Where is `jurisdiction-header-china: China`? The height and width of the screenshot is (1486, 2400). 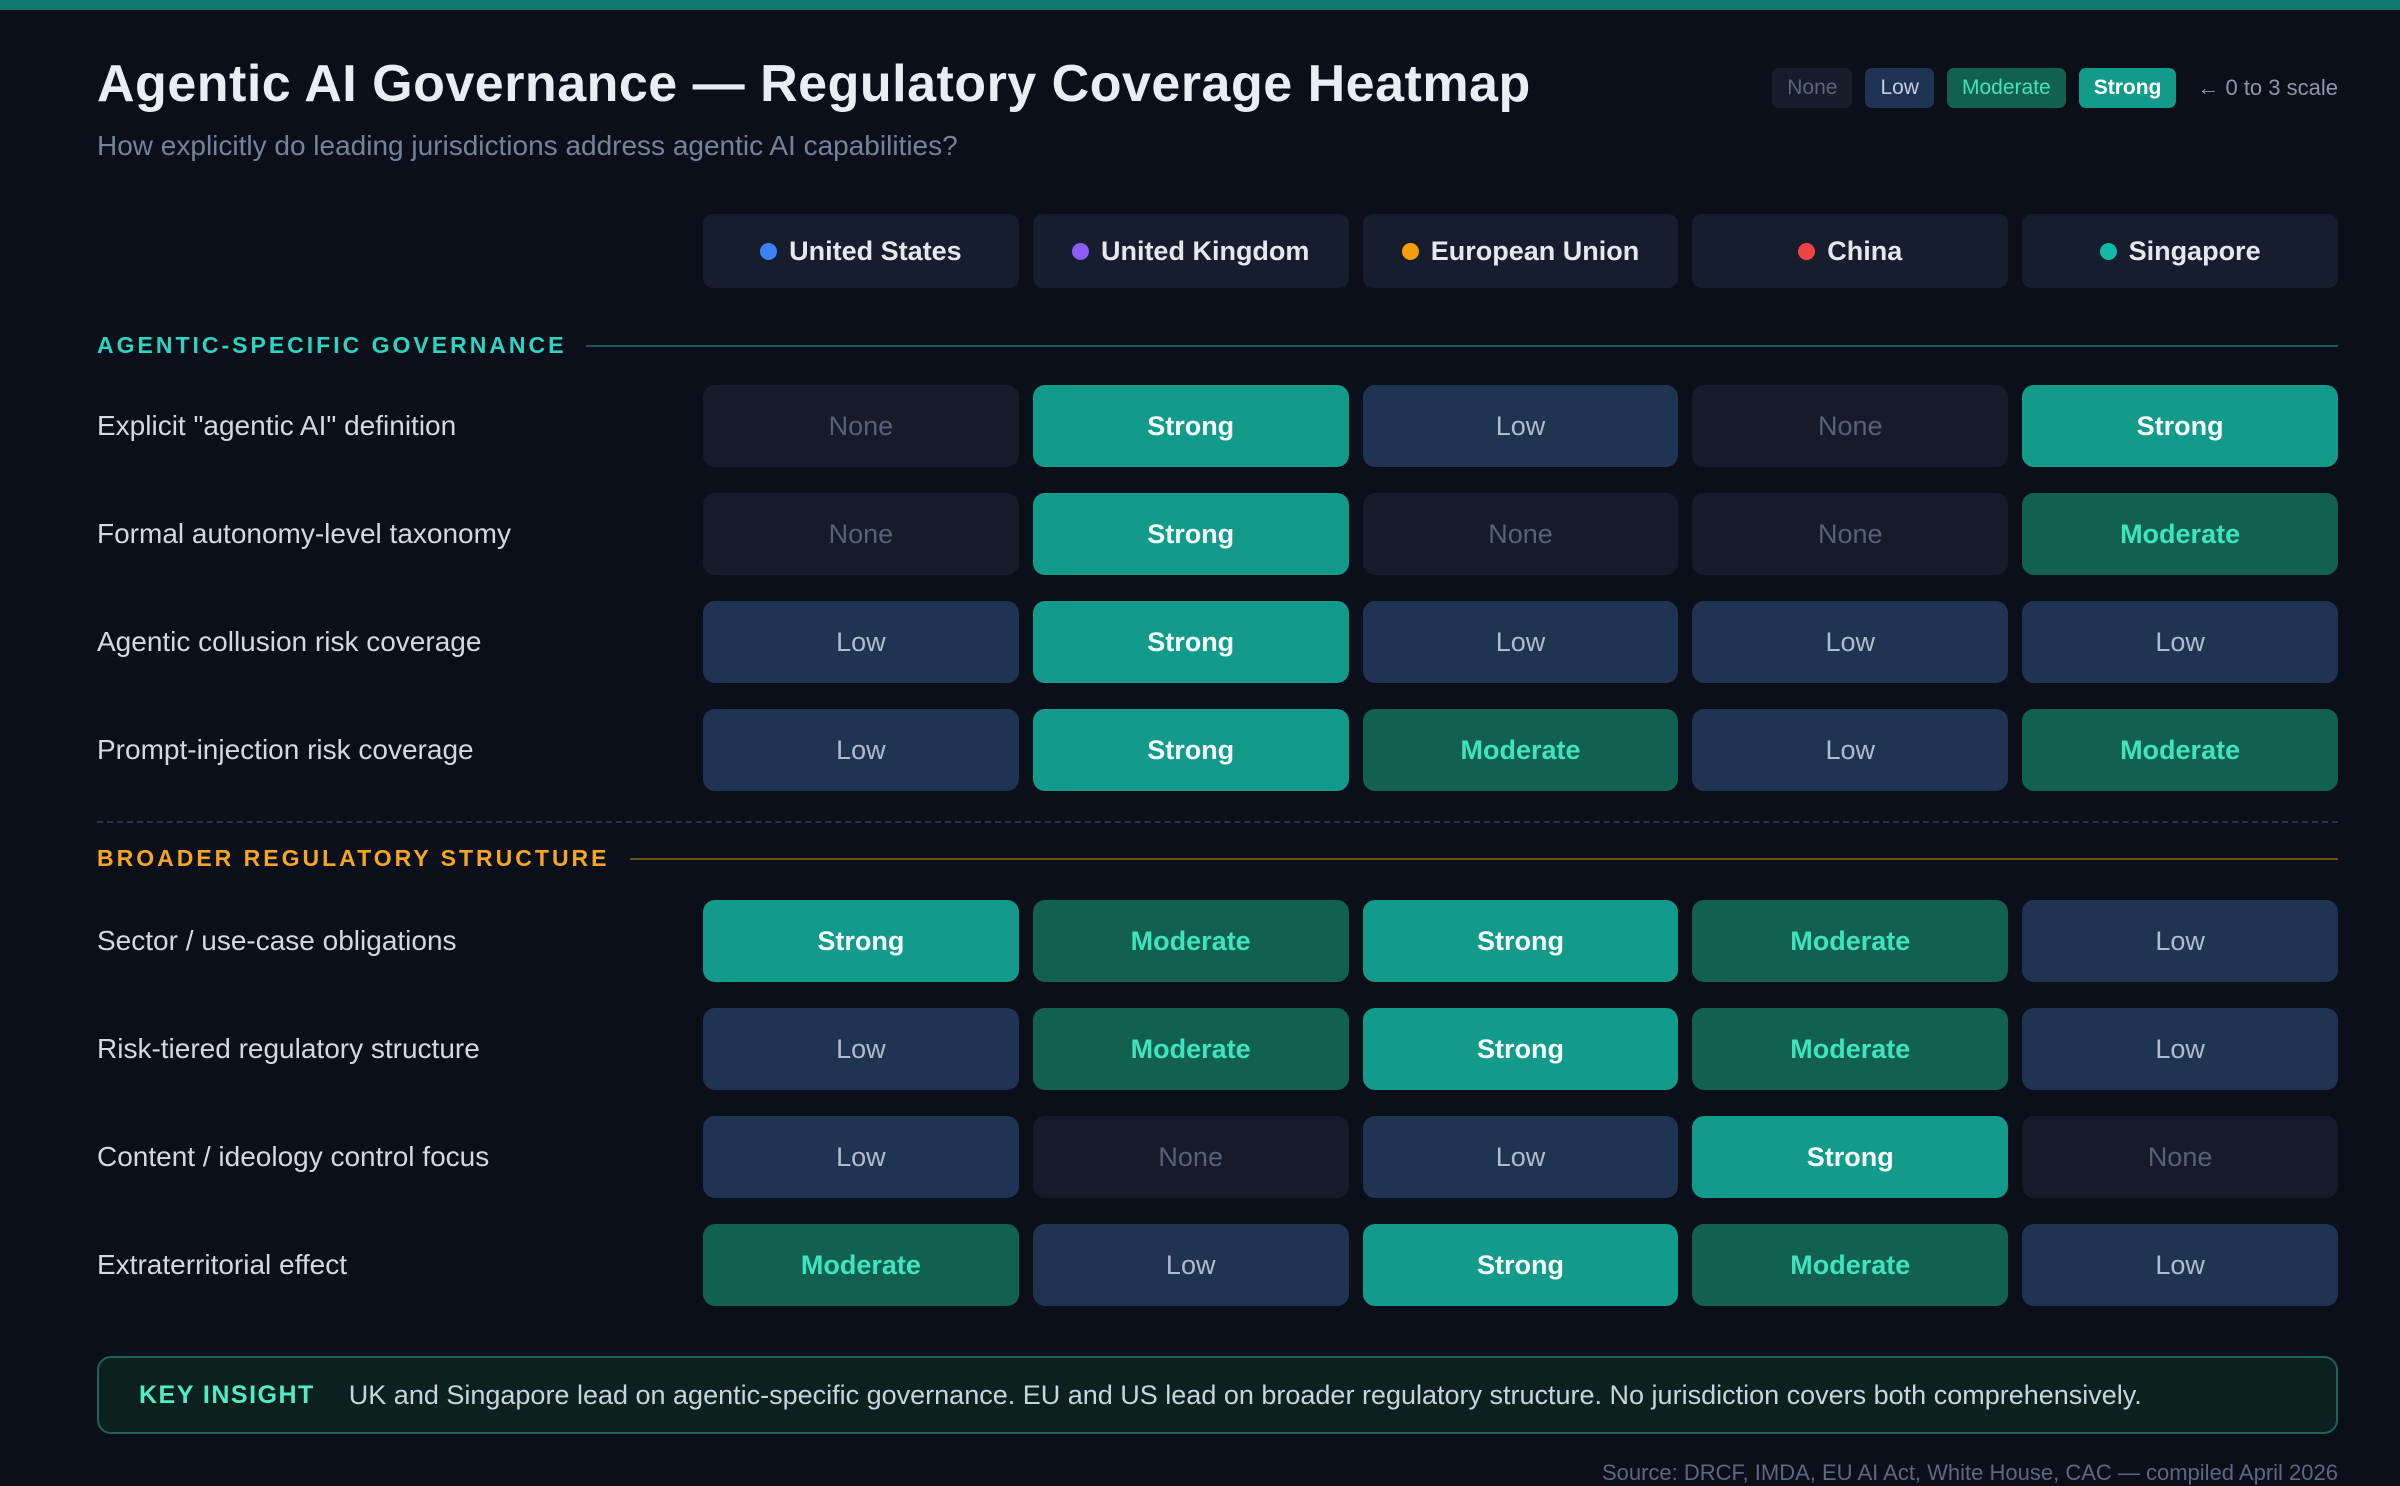 jurisdiction-header-china: China is located at coordinates (1850, 251).